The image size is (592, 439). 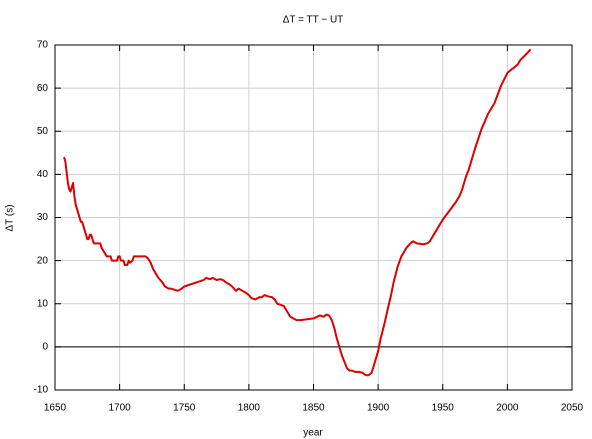 I want to click on x-tick-label: 1750, so click(x=184, y=408).